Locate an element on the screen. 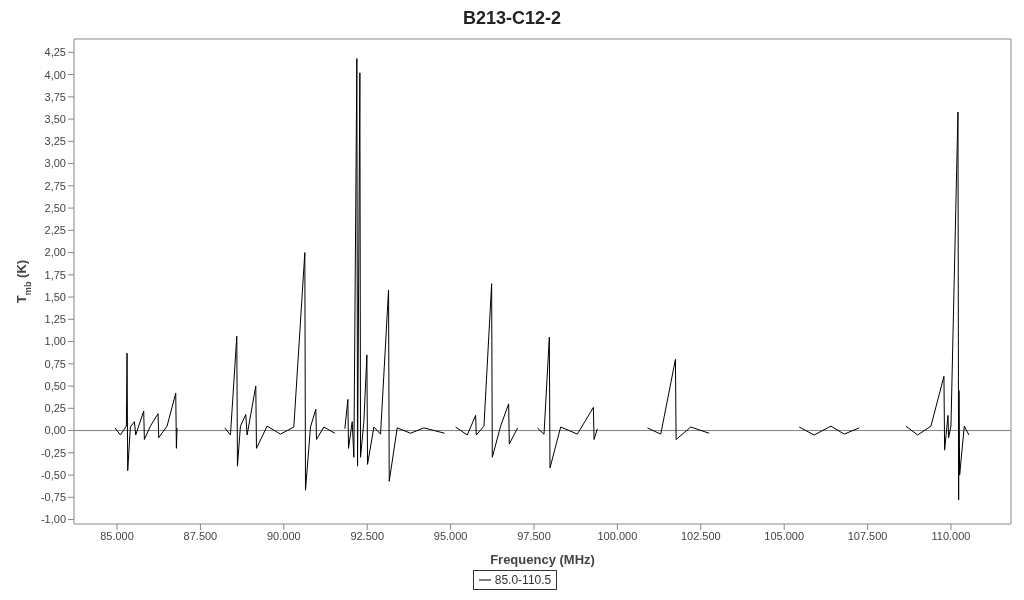 Image resolution: width=1024 pixels, height=600 pixels. x-tick-label: 100.000 is located at coordinates (617, 535).